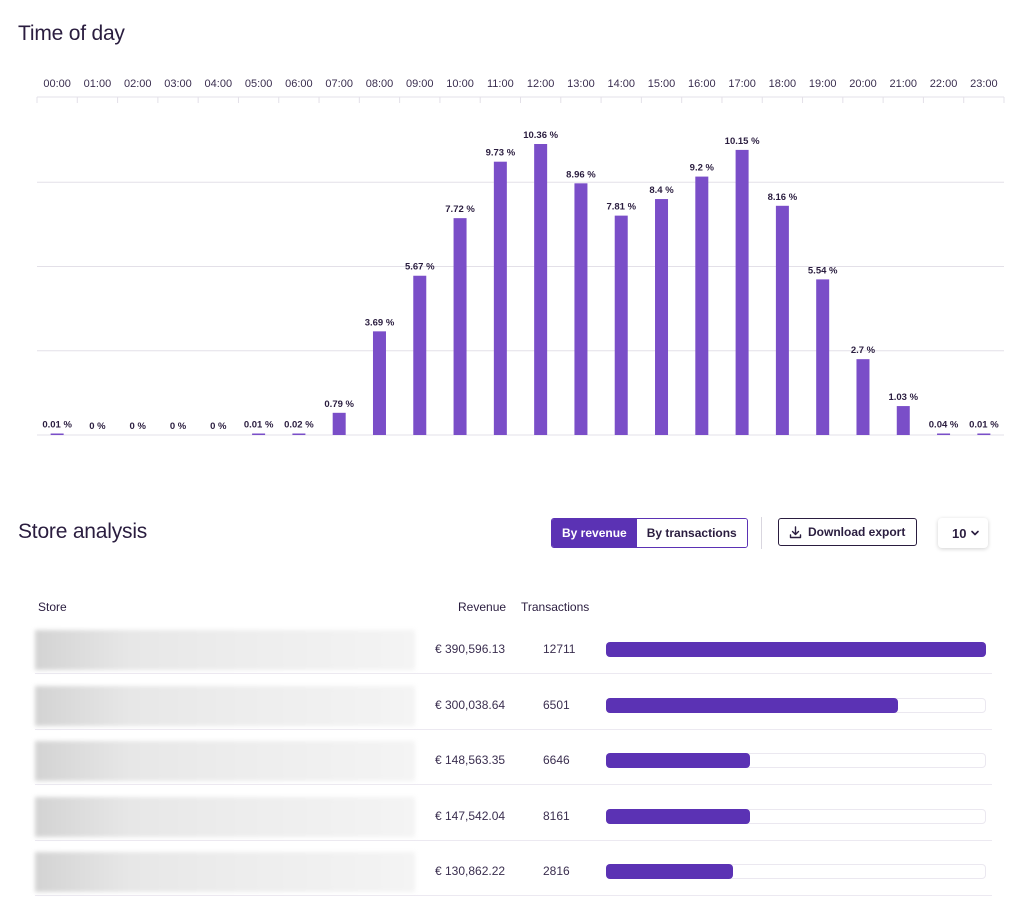  Describe the element at coordinates (83, 531) in the screenshot. I see `store-analysis-title: Store analysis` at that location.